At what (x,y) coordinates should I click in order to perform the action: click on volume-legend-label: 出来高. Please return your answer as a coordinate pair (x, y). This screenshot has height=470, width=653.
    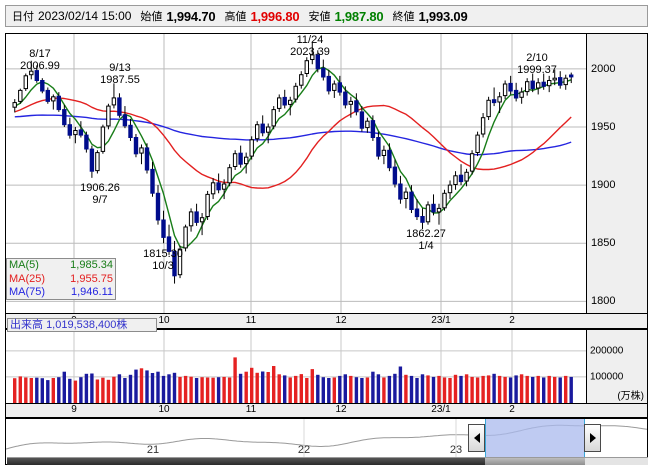
    Looking at the image, I should click on (26, 325).